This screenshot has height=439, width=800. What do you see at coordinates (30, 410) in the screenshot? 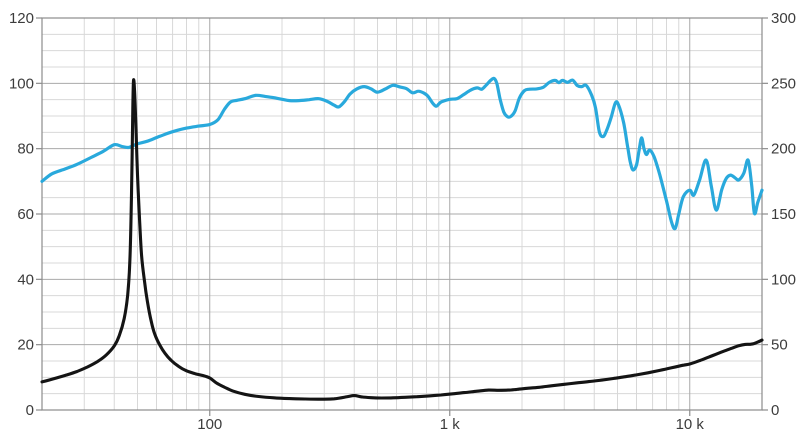
I see `left-axis-label: 0` at bounding box center [30, 410].